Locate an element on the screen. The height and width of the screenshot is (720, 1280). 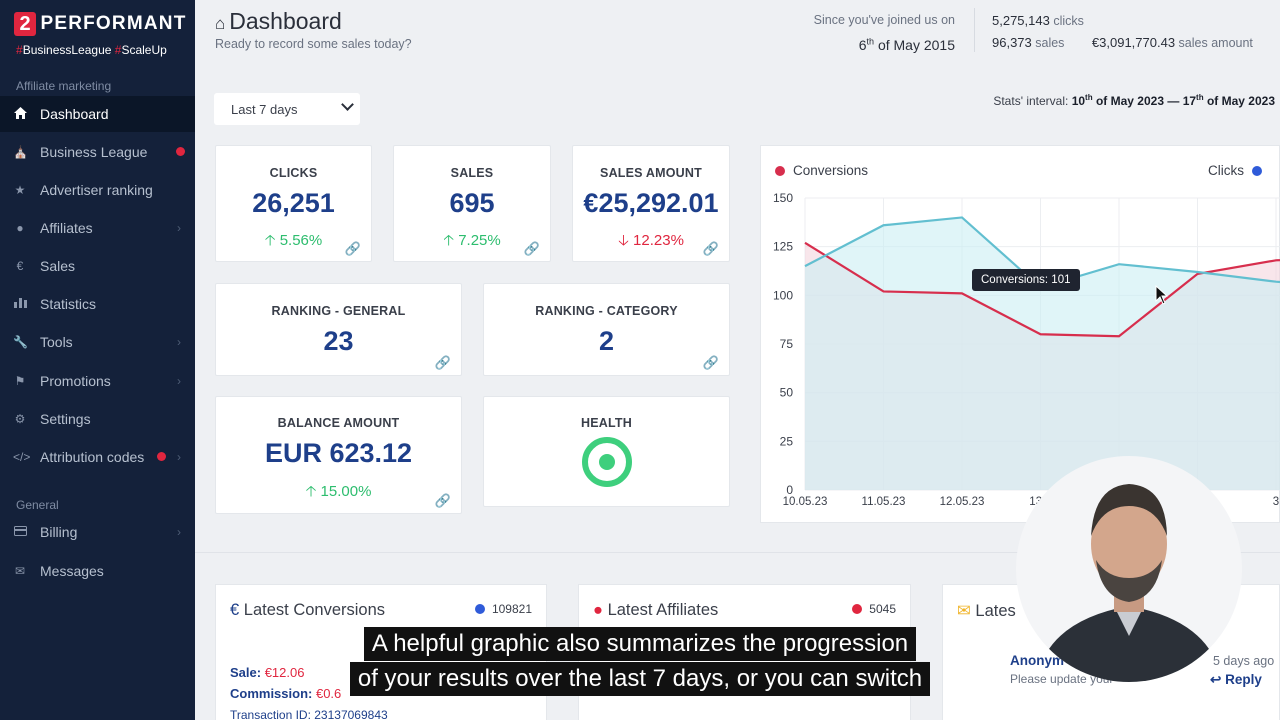
sidebar-section-affiliate: Affiliate marketing is located at coordinates (64, 86).